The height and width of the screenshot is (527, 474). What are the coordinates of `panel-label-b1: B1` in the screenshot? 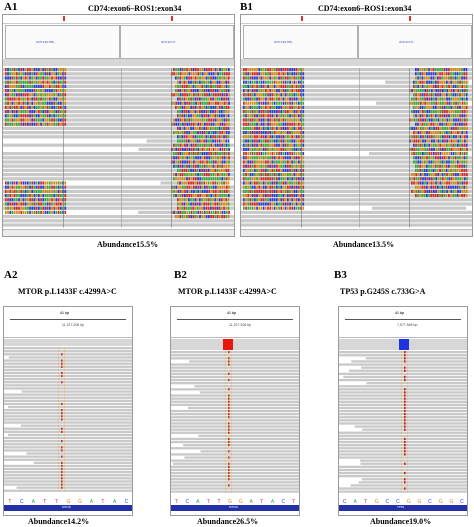 It's located at (246, 7).